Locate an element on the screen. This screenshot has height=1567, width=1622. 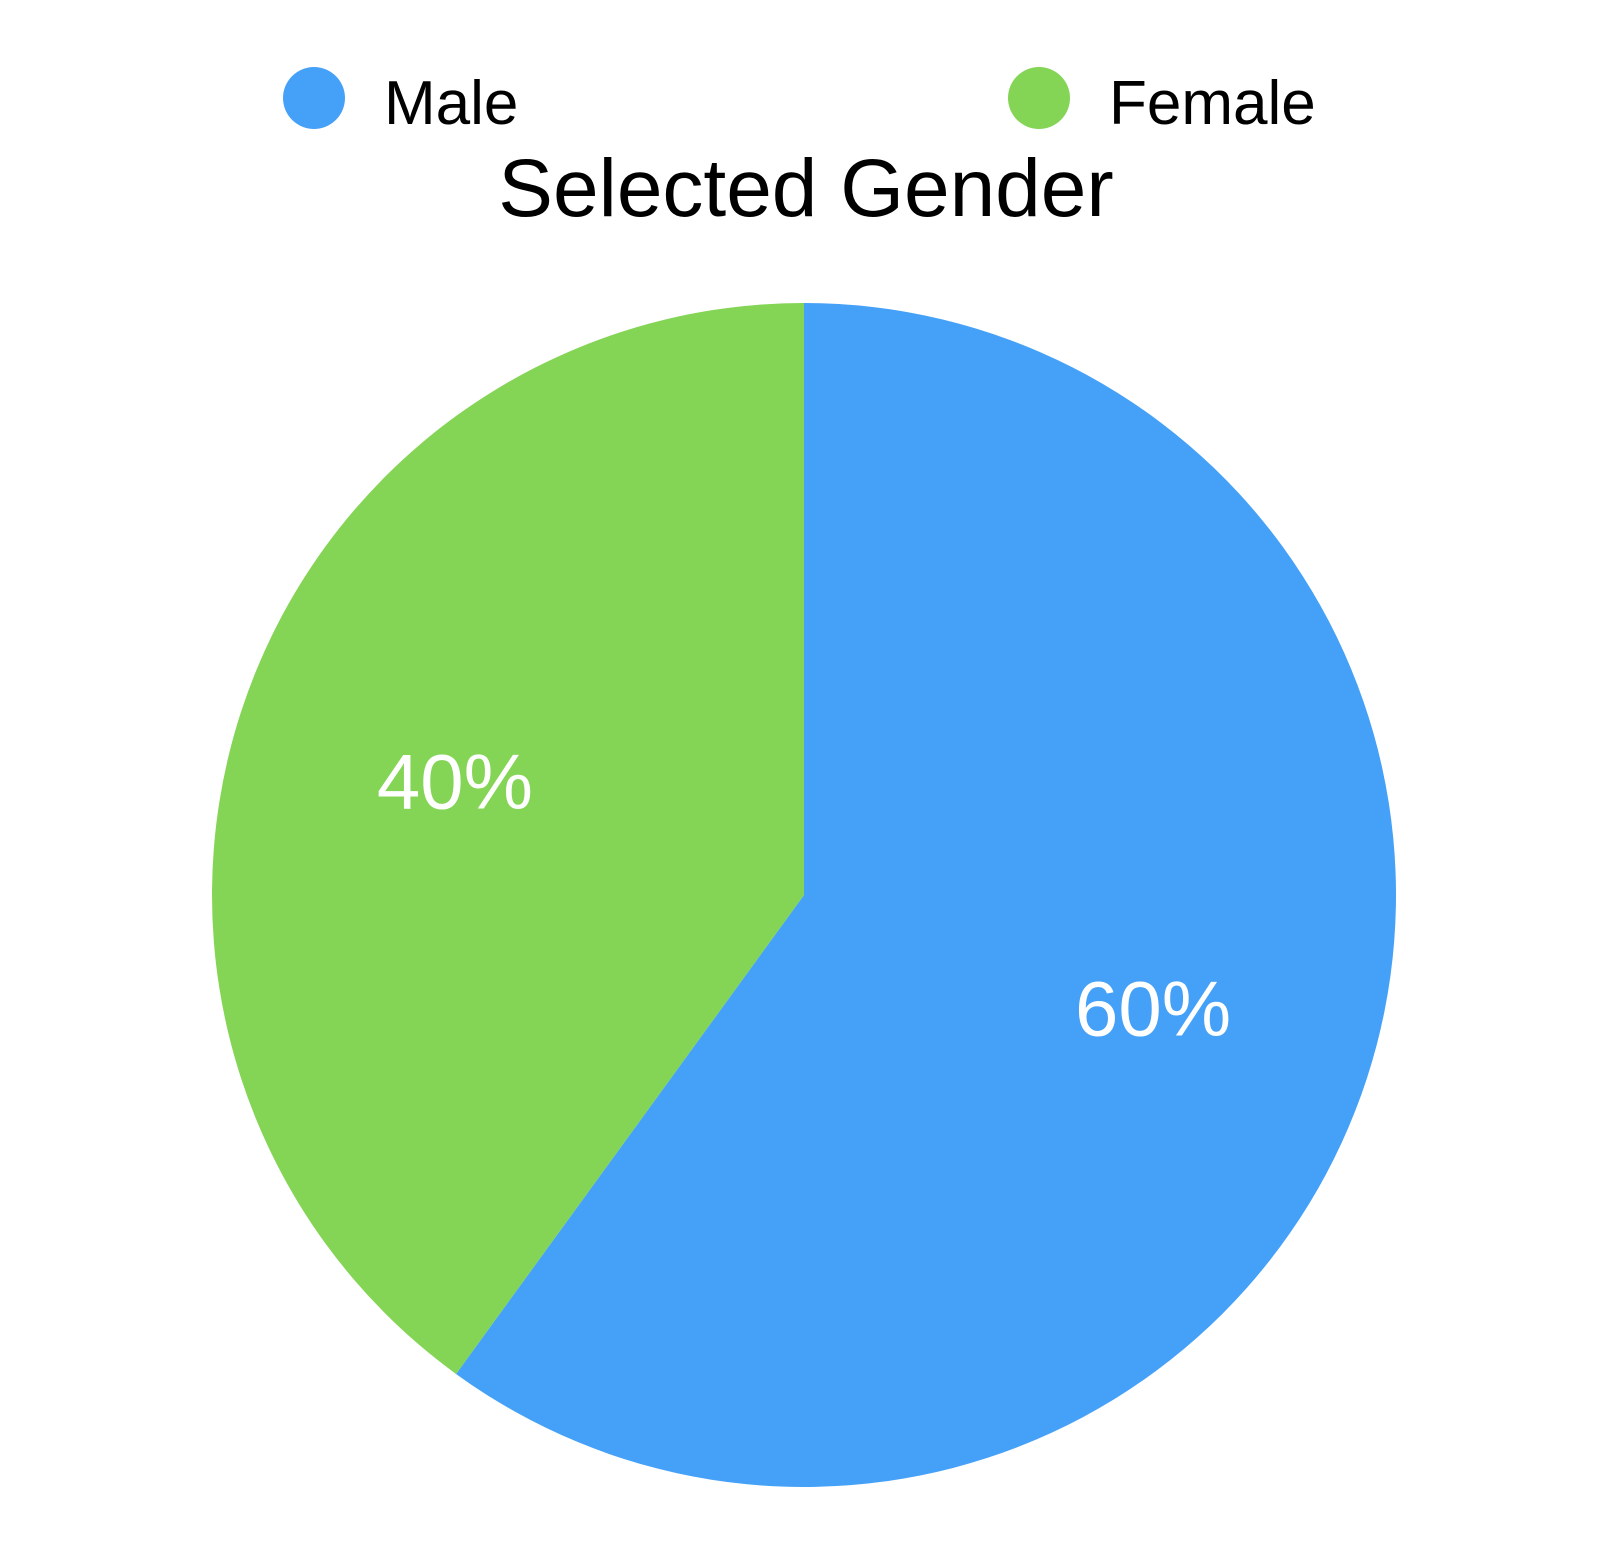
legend-swatch-female is located at coordinates (1039, 98).